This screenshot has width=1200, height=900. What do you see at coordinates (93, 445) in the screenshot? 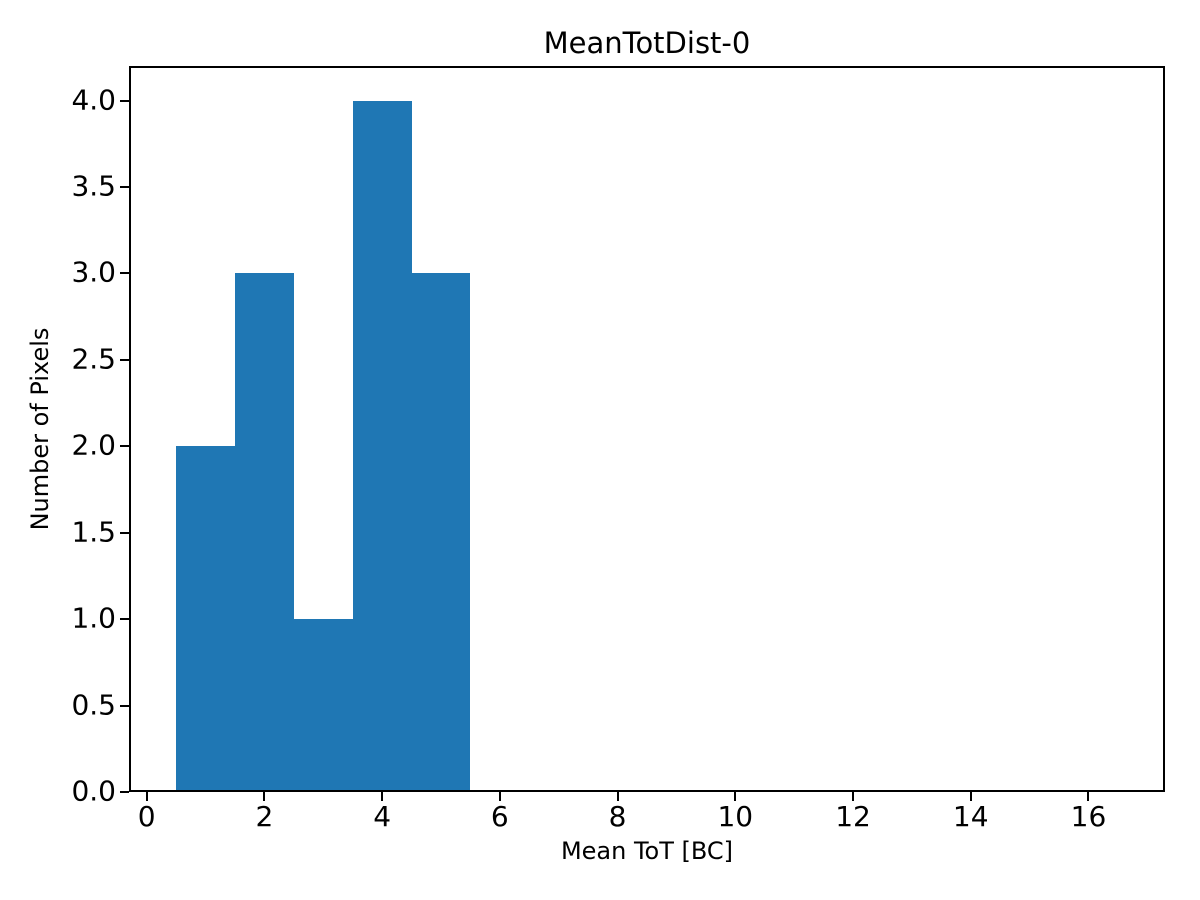
I see `y-tick-label: 2.0` at bounding box center [93, 445].